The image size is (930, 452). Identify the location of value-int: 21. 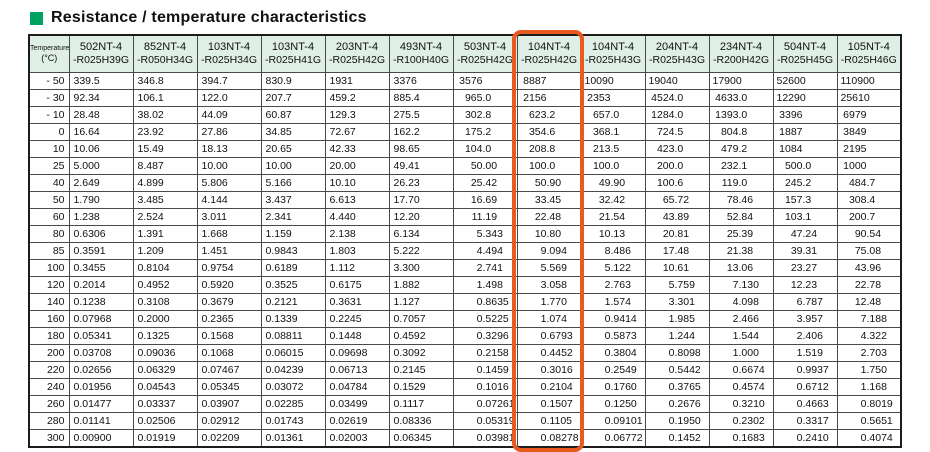
(604, 217).